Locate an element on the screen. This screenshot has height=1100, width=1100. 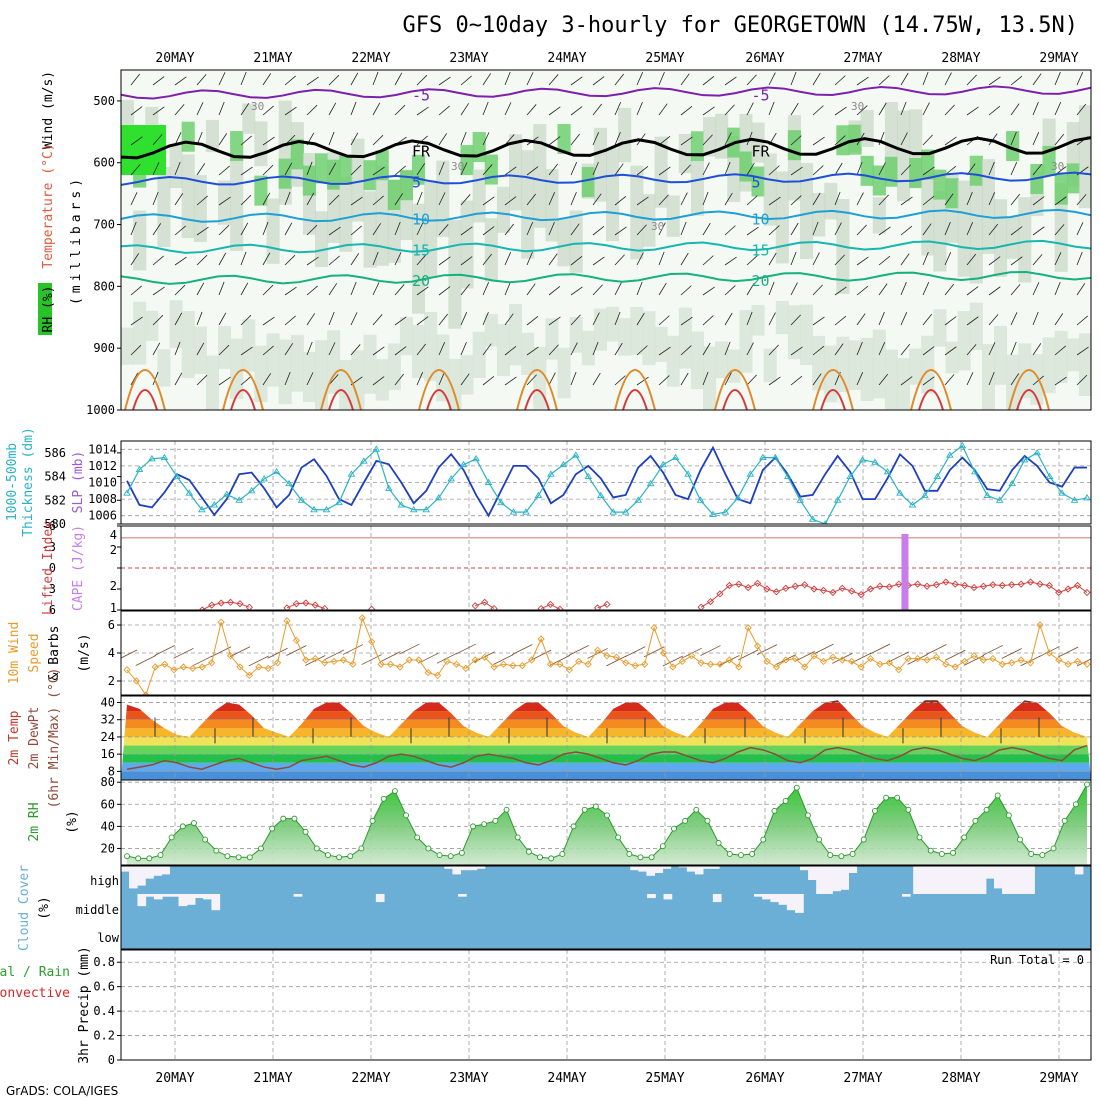
y-tick-label: 586 is located at coordinates (55, 453).